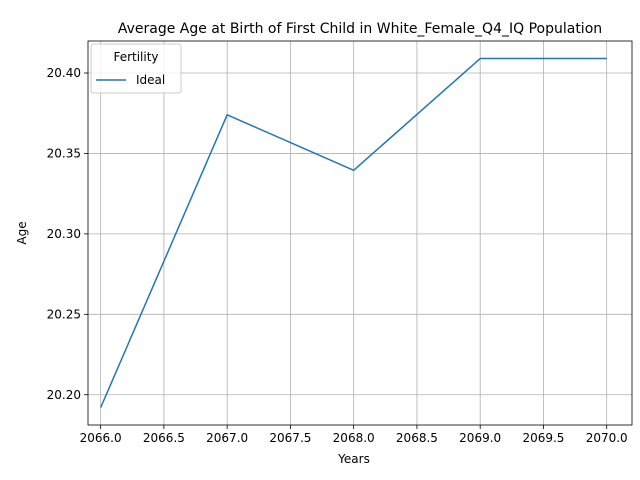 The image size is (640, 480). What do you see at coordinates (64, 153) in the screenshot?
I see `y-tick-label: 20.35` at bounding box center [64, 153].